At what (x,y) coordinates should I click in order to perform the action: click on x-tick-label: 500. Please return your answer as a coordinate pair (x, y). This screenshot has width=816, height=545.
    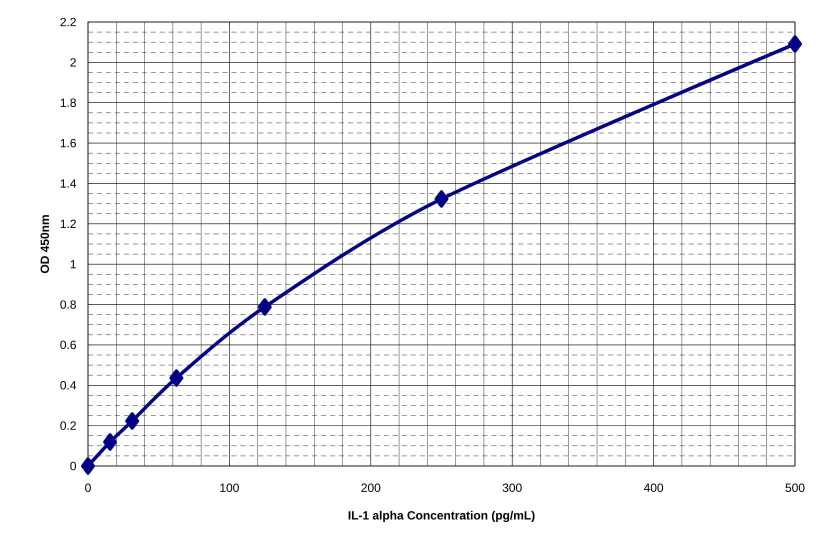
    Looking at the image, I should click on (795, 488).